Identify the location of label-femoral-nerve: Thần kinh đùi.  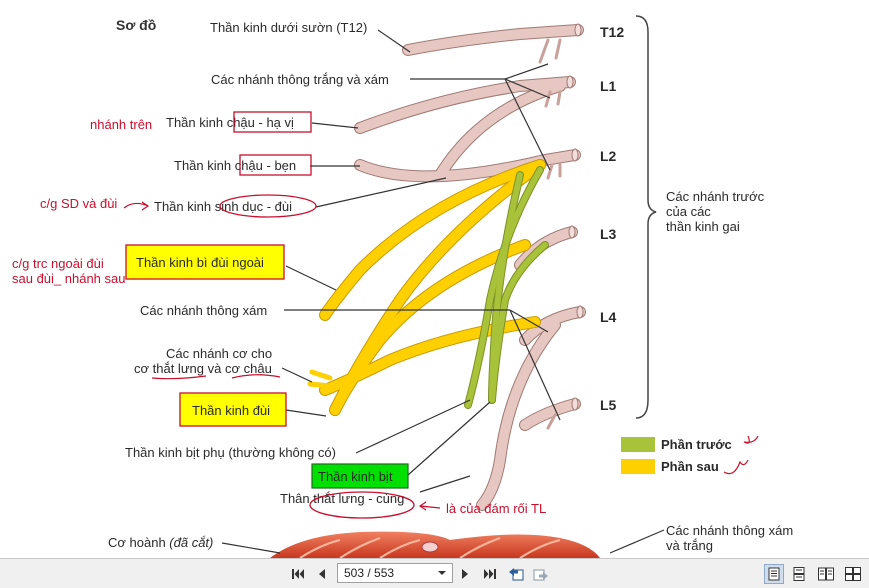
(231, 410).